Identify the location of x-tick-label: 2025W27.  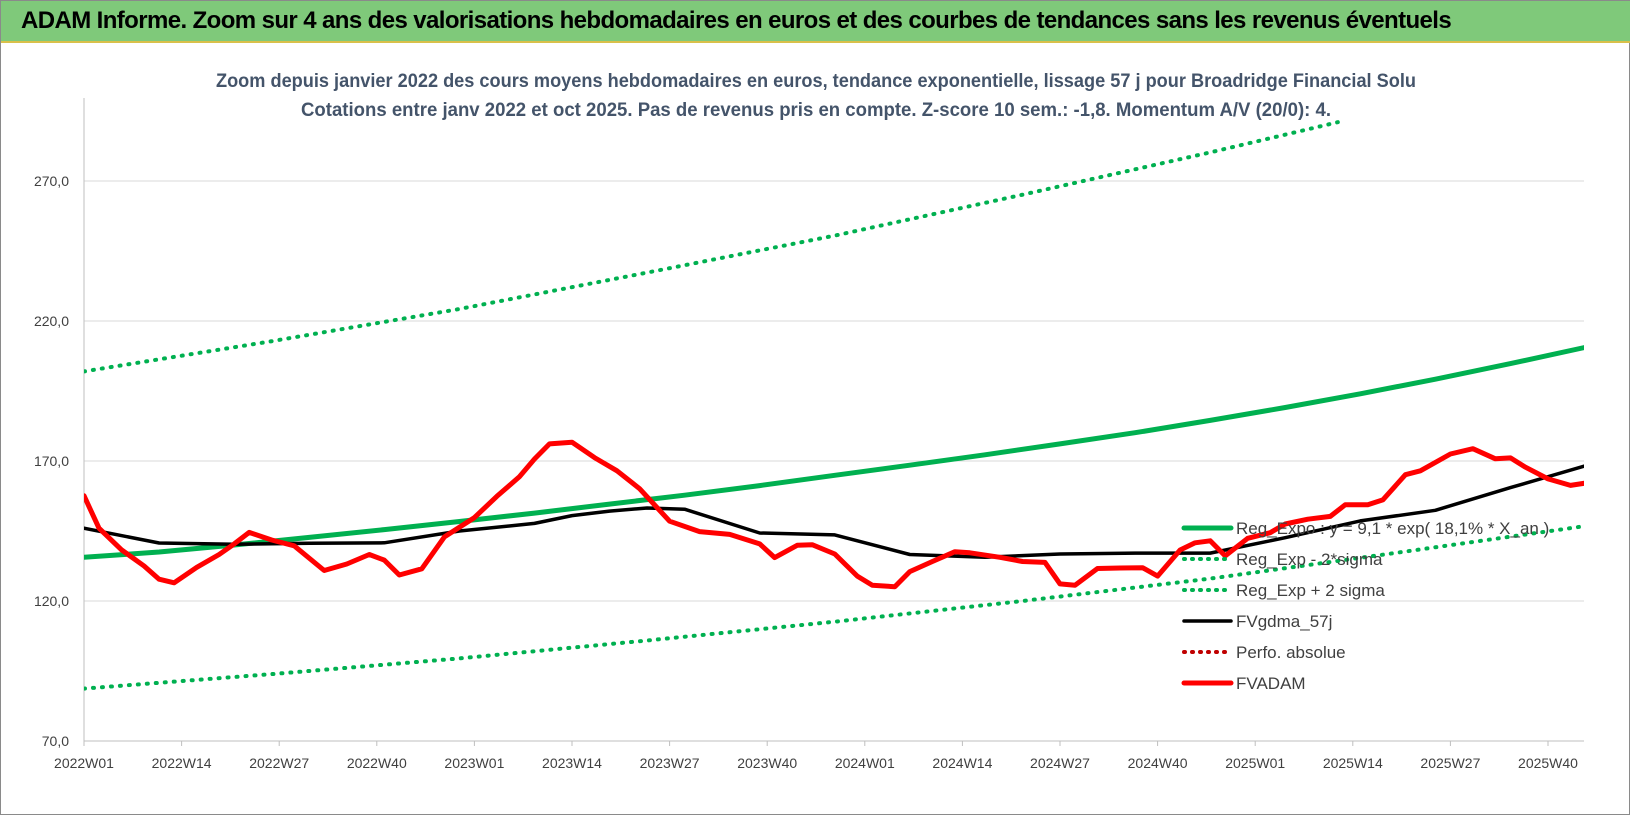
(1450, 763).